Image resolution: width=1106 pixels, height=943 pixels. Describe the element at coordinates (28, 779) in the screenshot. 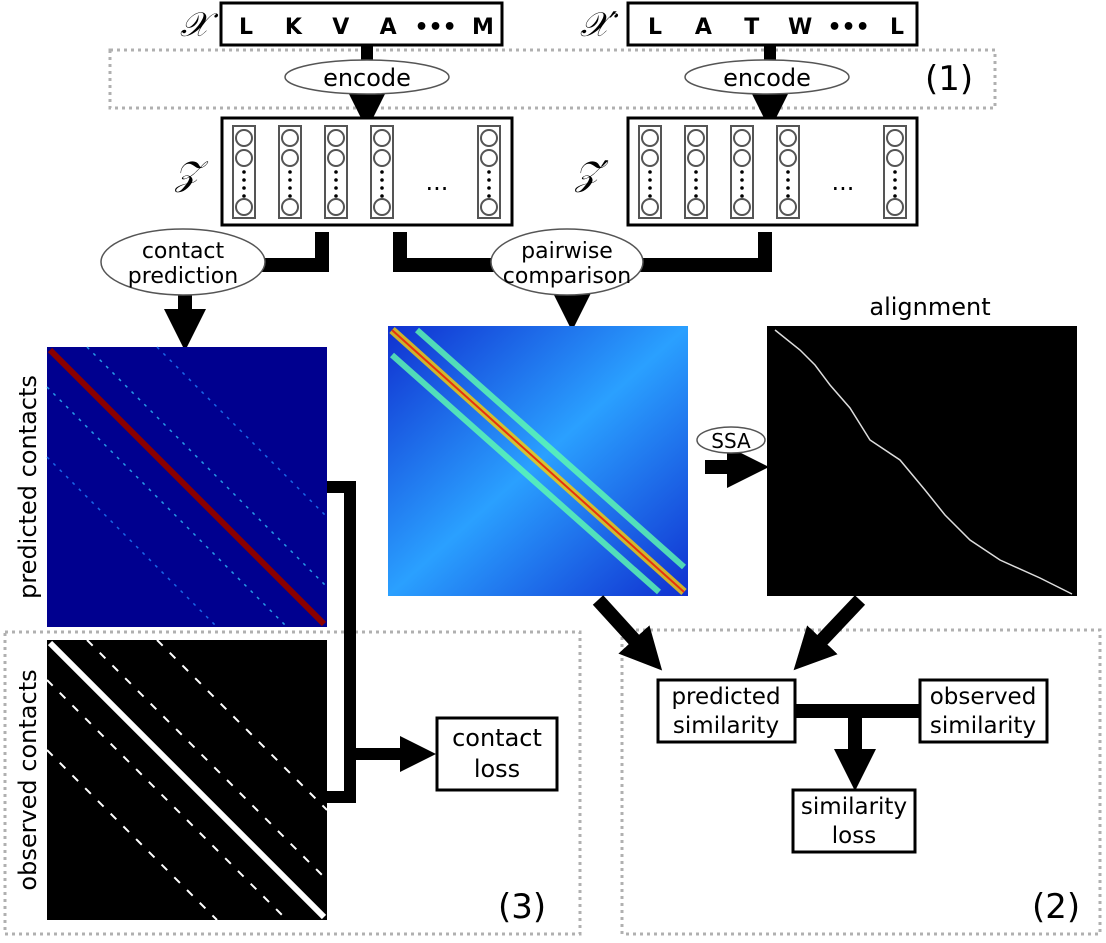

I see `observed-contacts-label: observed contacts` at that location.